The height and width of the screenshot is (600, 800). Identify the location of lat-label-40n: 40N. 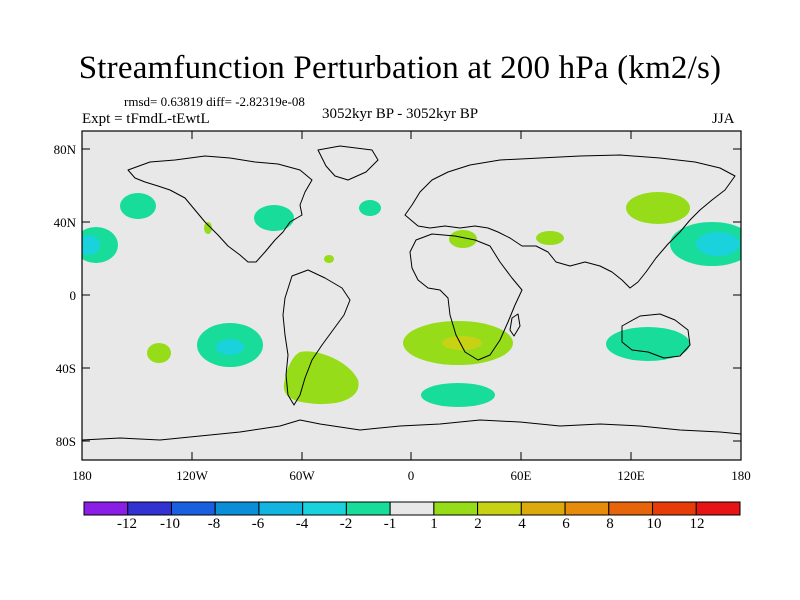
(65, 222).